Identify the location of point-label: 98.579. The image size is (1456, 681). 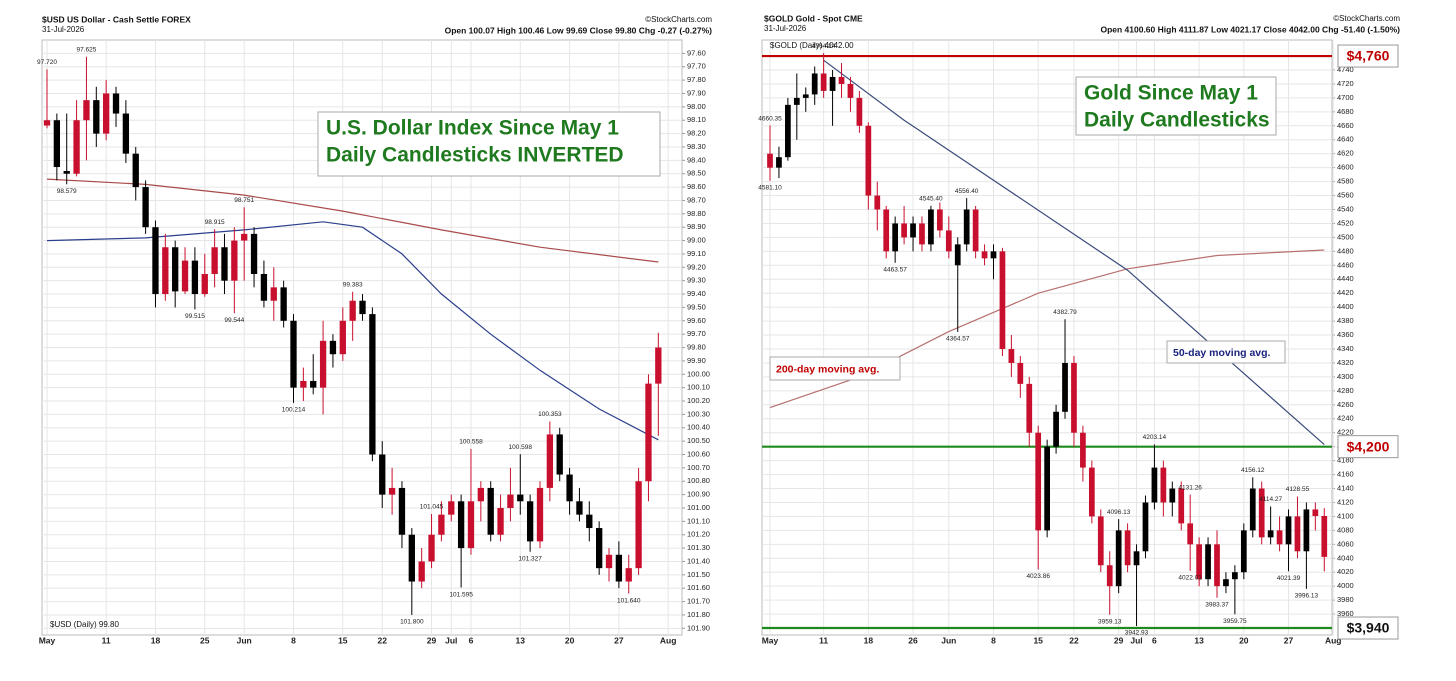
(67, 191).